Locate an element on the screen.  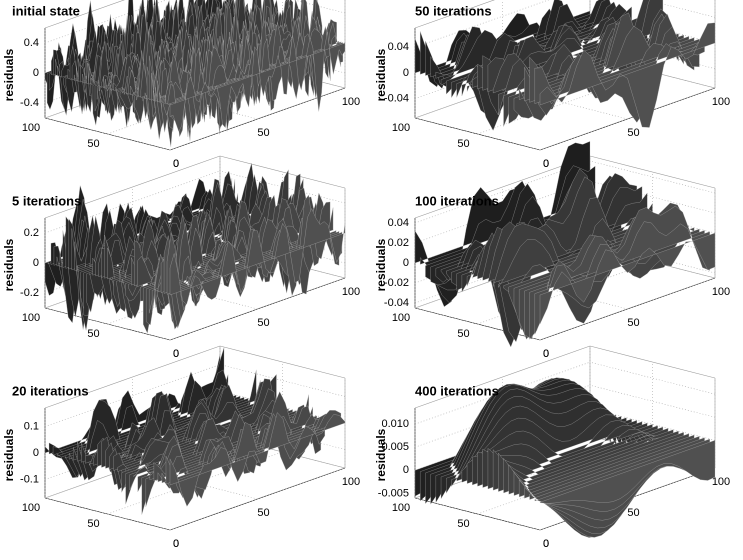
chart-title: 20 iterations is located at coordinates (50, 390).